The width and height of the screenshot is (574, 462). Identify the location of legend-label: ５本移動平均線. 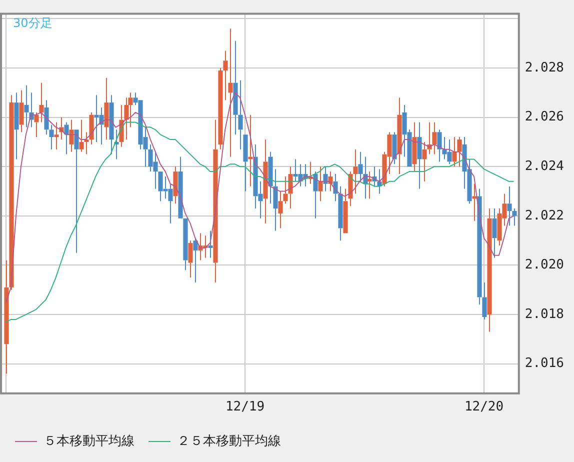
(89, 441).